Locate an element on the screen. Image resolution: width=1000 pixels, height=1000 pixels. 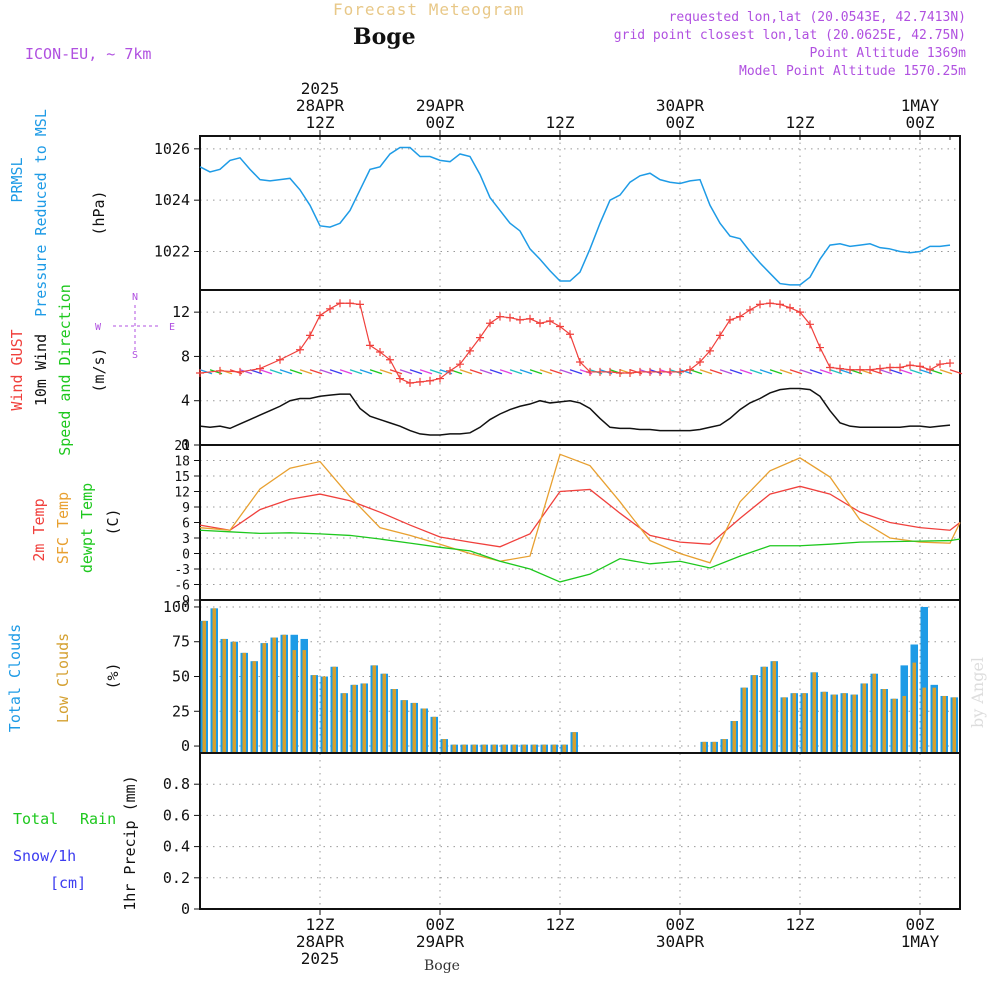
requested-coords: requested lon,lat (20.0543E, 42.7413N) is located at coordinates (817, 17).